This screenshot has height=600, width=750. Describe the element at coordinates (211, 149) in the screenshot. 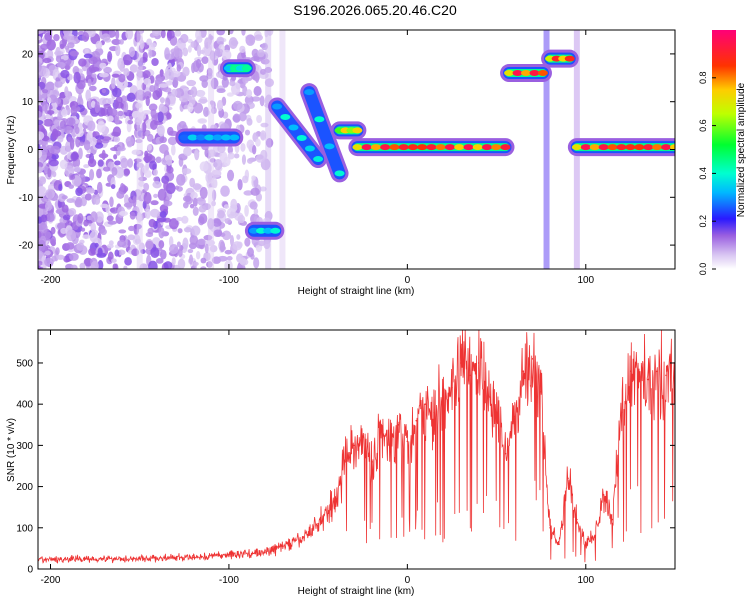

I see `noise-streak` at that location.